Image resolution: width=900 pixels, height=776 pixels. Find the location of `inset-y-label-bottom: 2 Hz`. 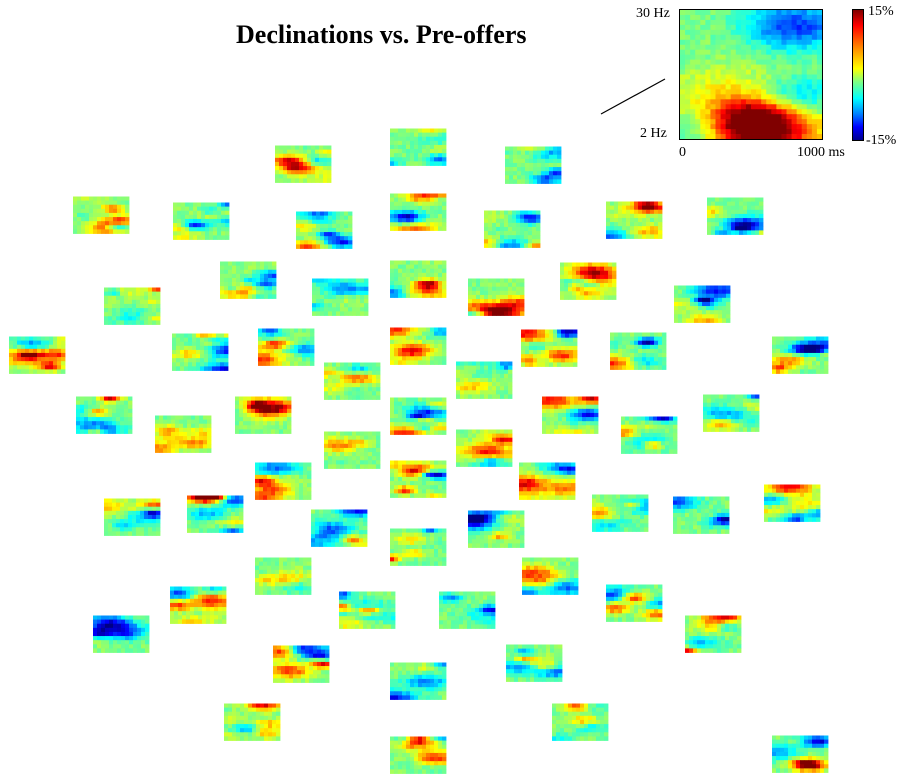

inset-y-label-bottom: 2 Hz is located at coordinates (653, 133).